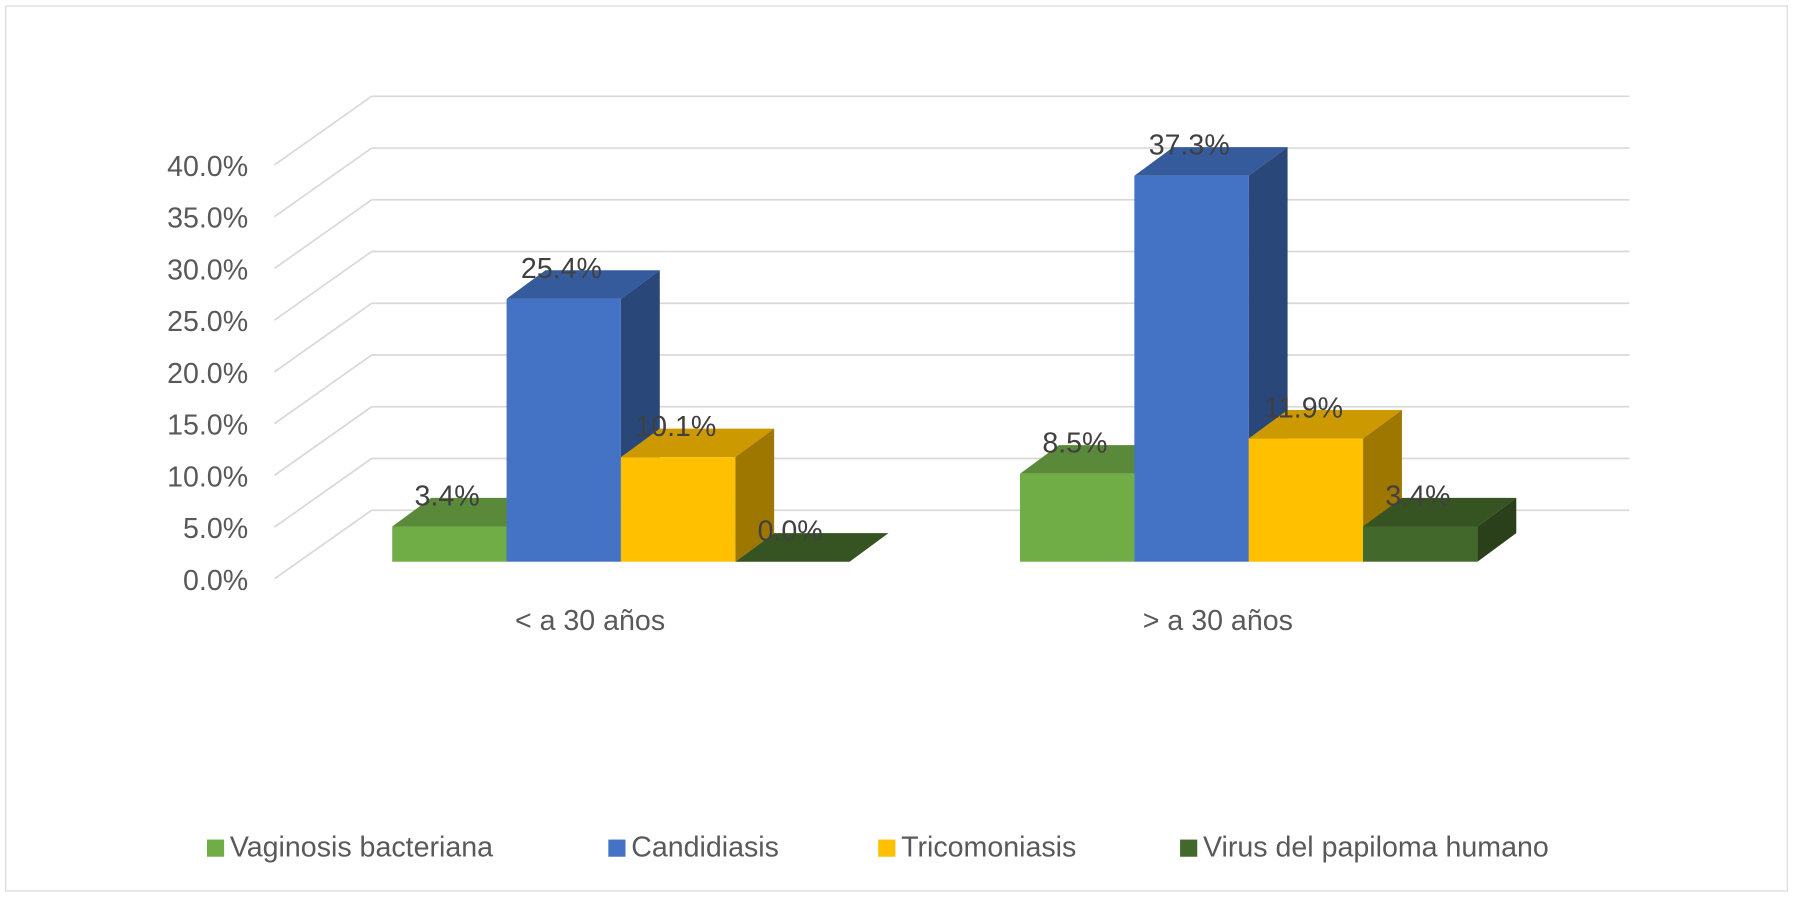  What do you see at coordinates (215, 581) in the screenshot?
I see `y-tick-label: 0.0%` at bounding box center [215, 581].